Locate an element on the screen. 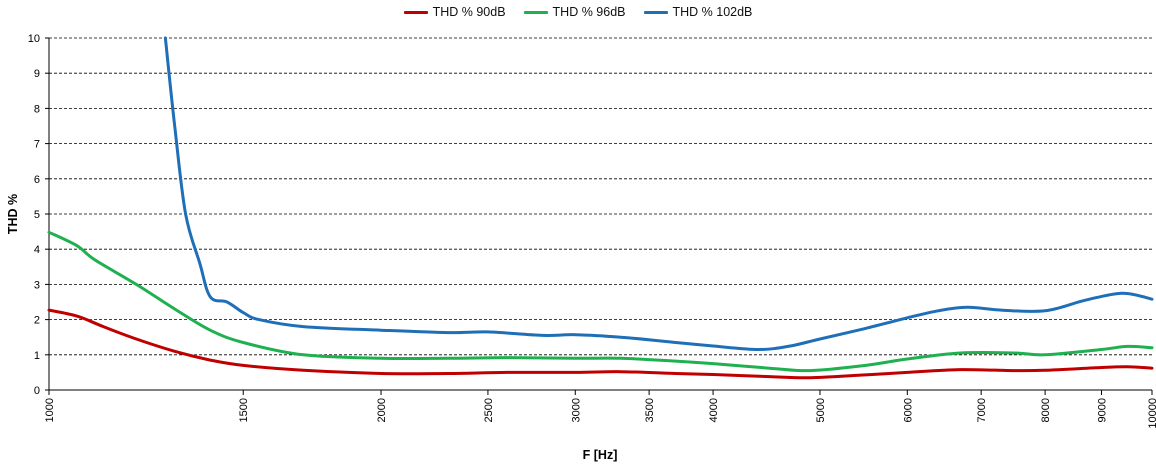 The width and height of the screenshot is (1156, 467). x-tick-label: 3000 is located at coordinates (576, 410).